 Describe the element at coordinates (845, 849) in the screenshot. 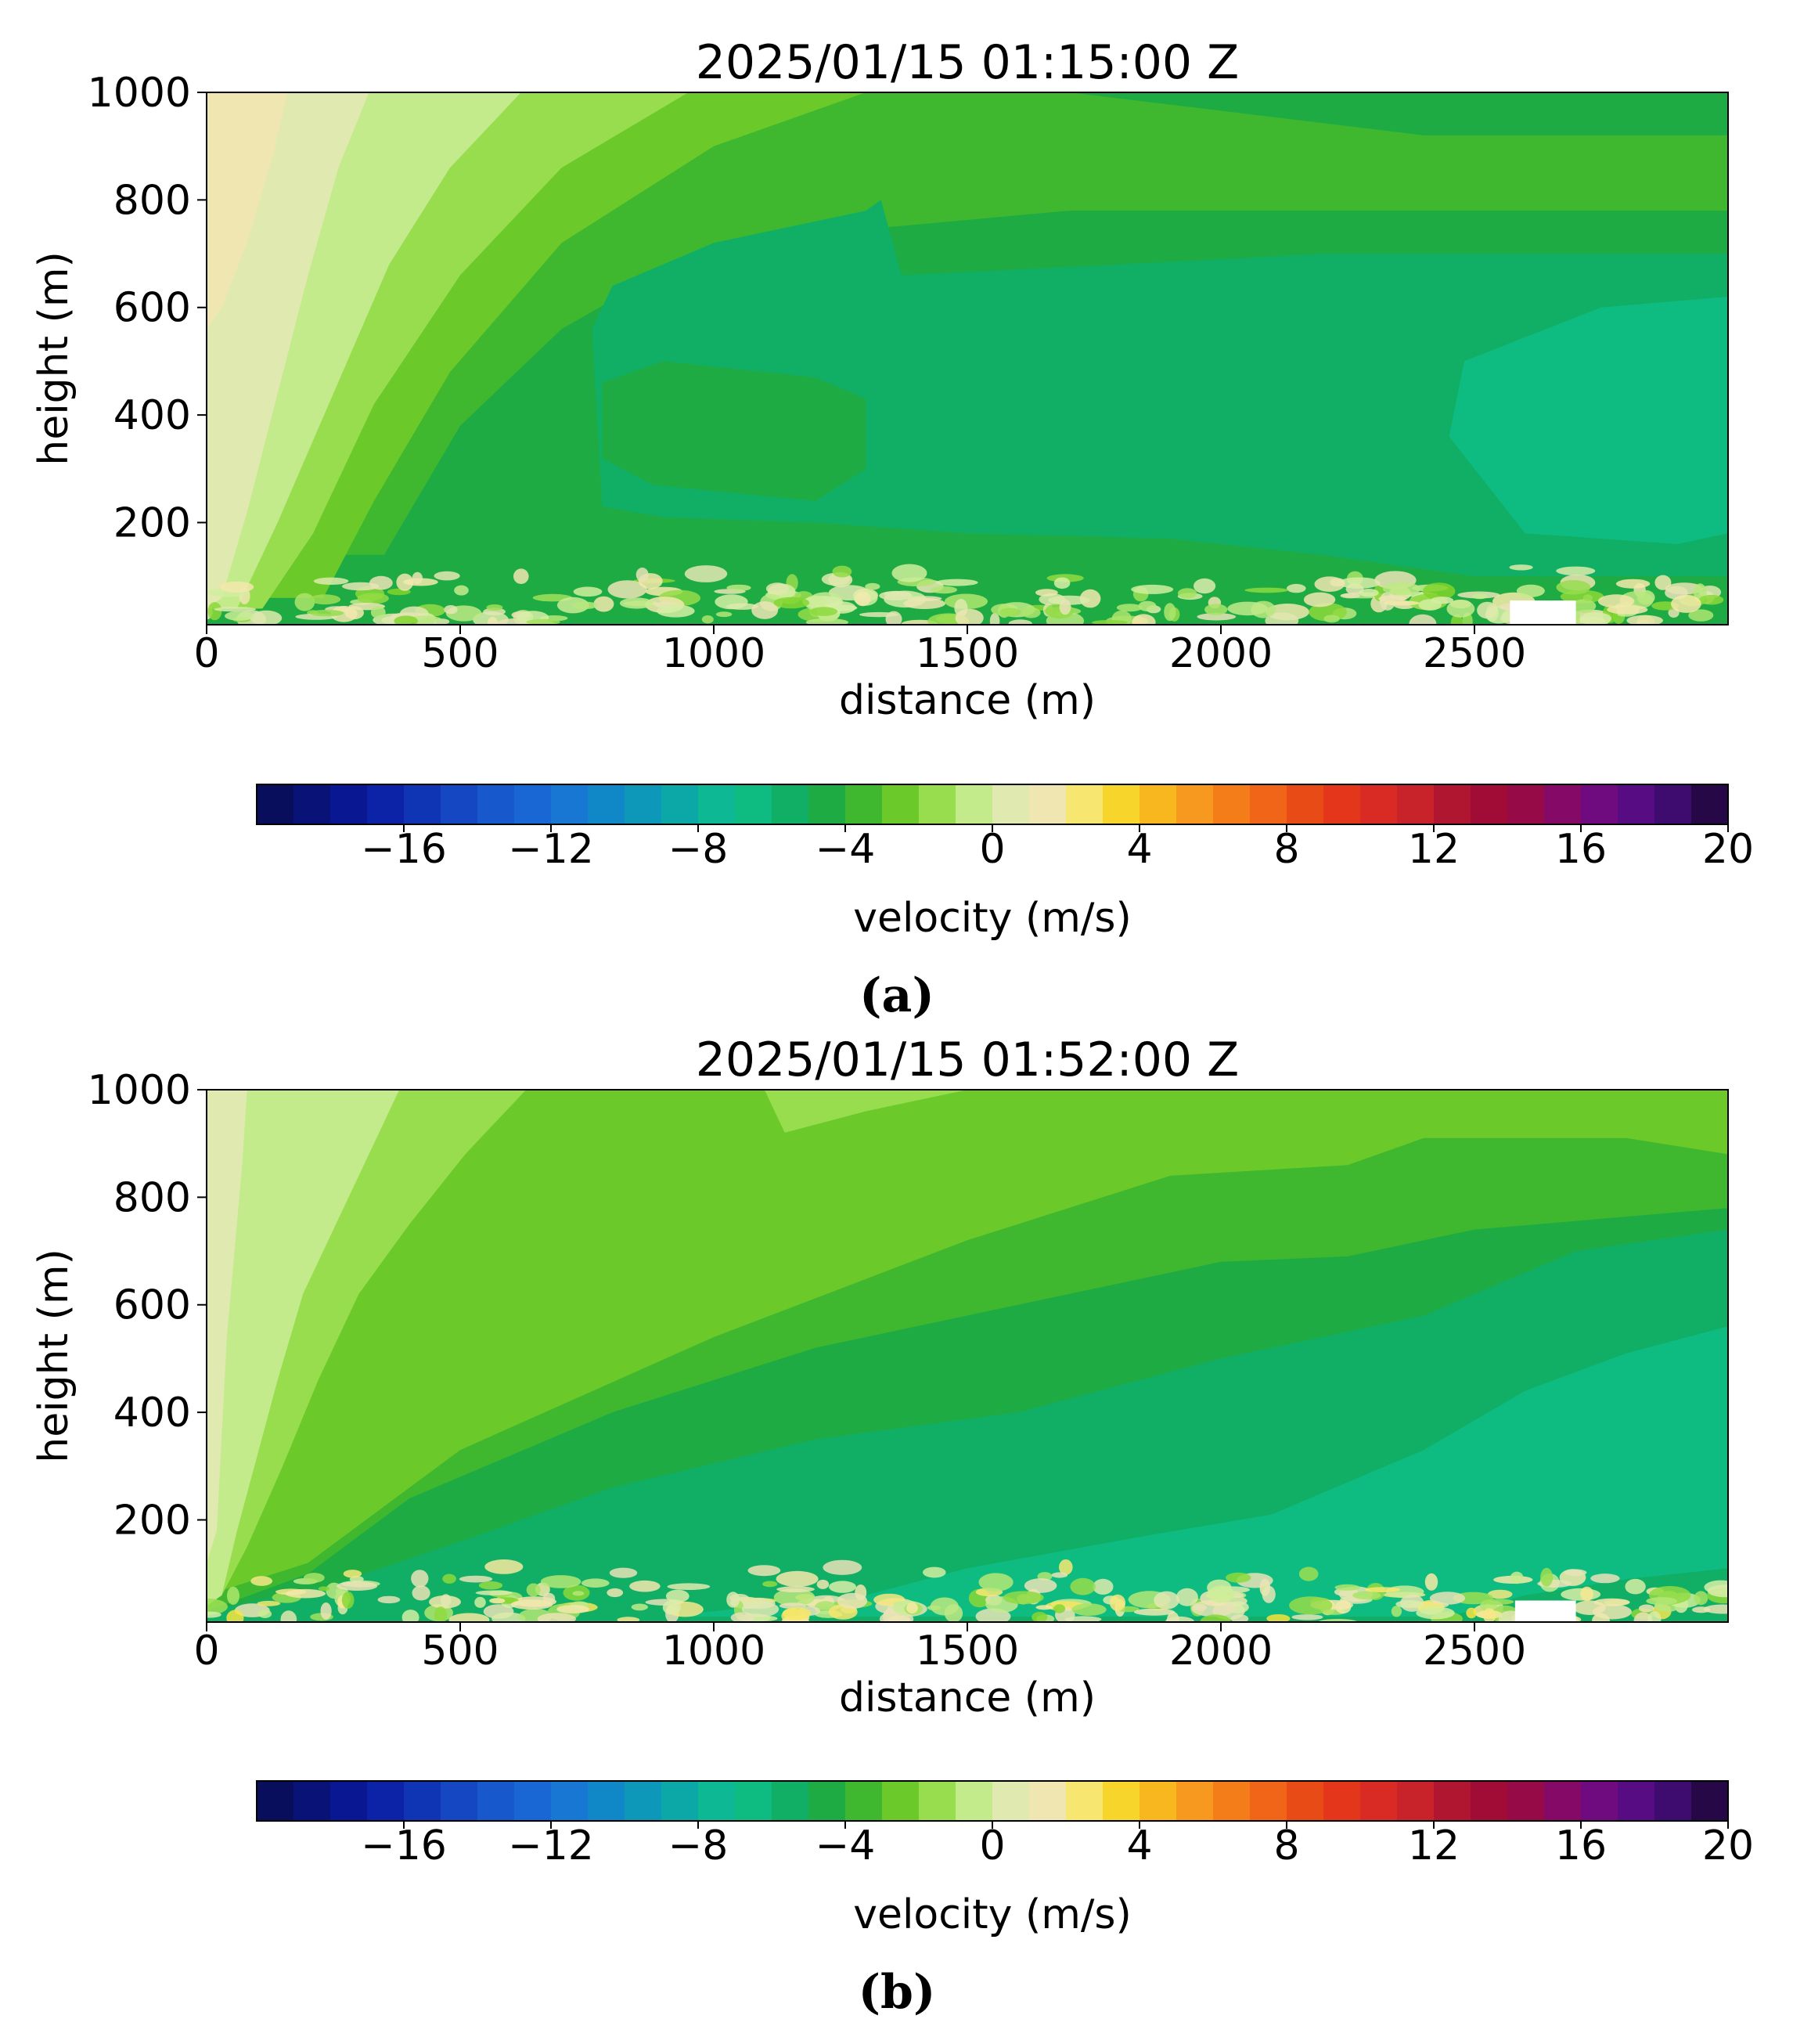

I see `colorbar-tick-label: −4` at that location.